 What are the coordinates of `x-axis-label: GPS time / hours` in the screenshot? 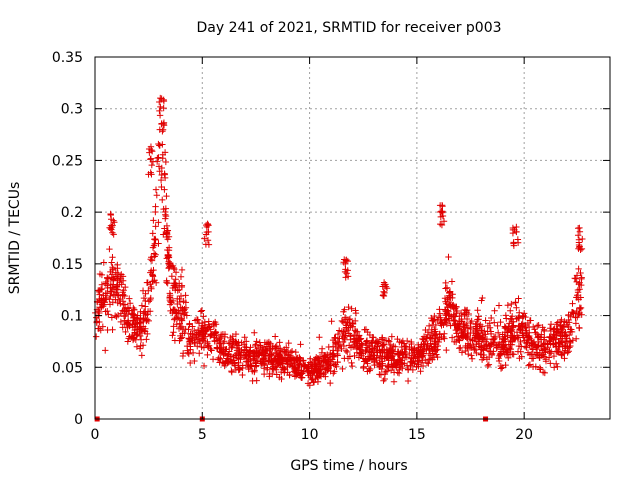 It's located at (348, 466).